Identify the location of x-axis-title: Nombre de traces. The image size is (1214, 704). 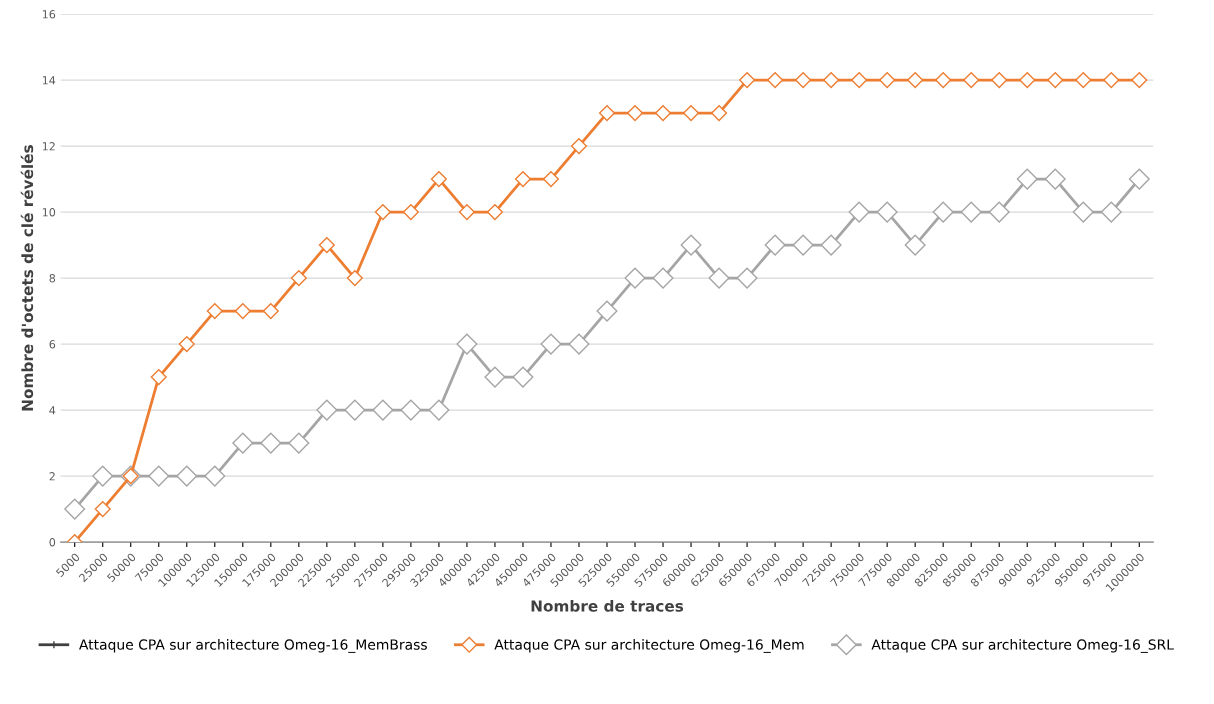
(607, 605).